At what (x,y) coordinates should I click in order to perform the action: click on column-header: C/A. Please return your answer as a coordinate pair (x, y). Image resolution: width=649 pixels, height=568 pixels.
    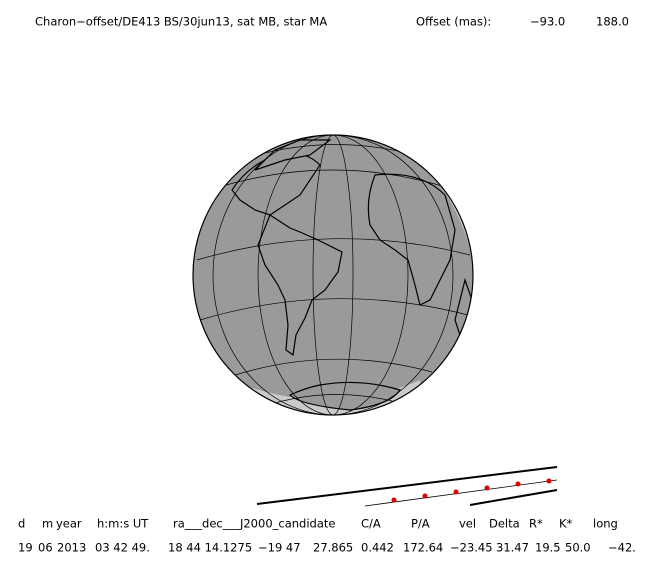
    Looking at the image, I should click on (371, 524).